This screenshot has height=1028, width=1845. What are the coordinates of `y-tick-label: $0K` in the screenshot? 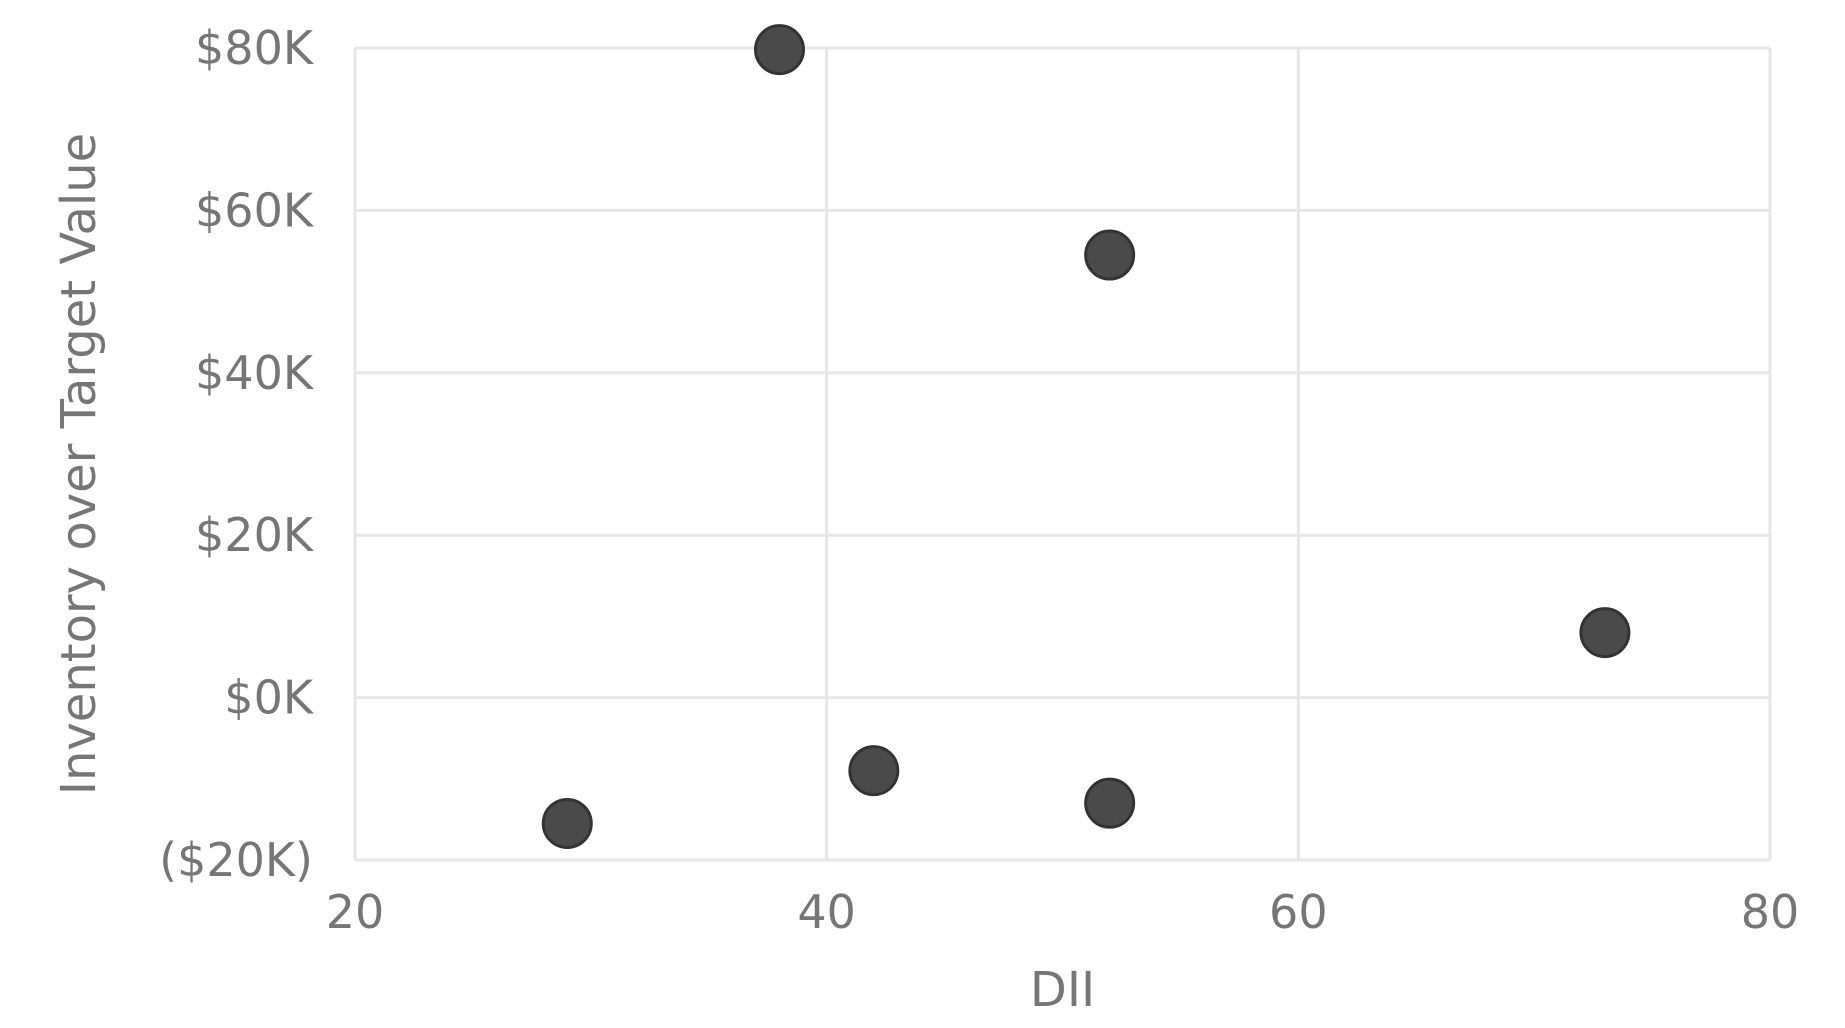 It's located at (269, 698).